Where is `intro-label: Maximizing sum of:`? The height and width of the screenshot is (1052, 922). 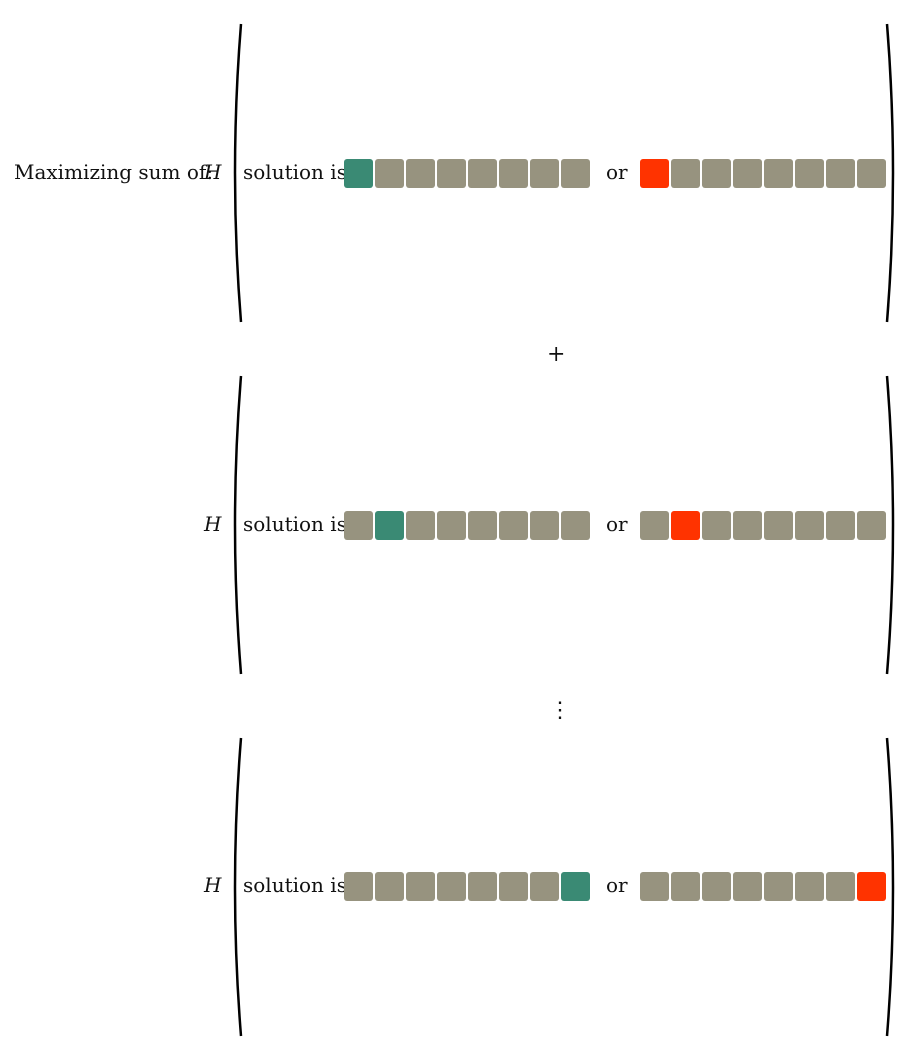 intro-label: Maximizing sum of: is located at coordinates (114, 172).